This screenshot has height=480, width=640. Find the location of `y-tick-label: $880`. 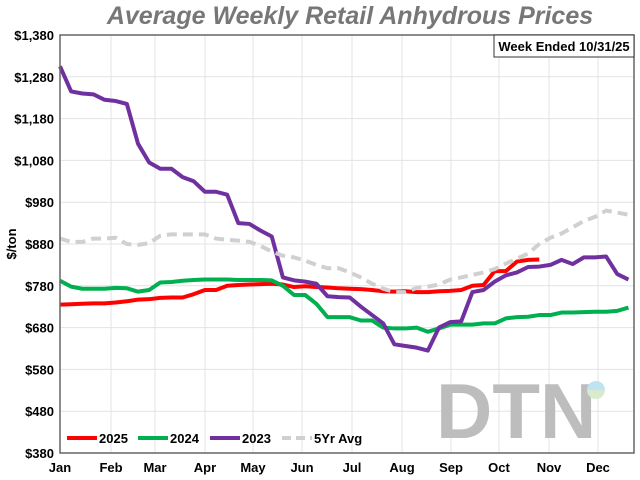

y-tick-label: $880 is located at coordinates (39, 244).